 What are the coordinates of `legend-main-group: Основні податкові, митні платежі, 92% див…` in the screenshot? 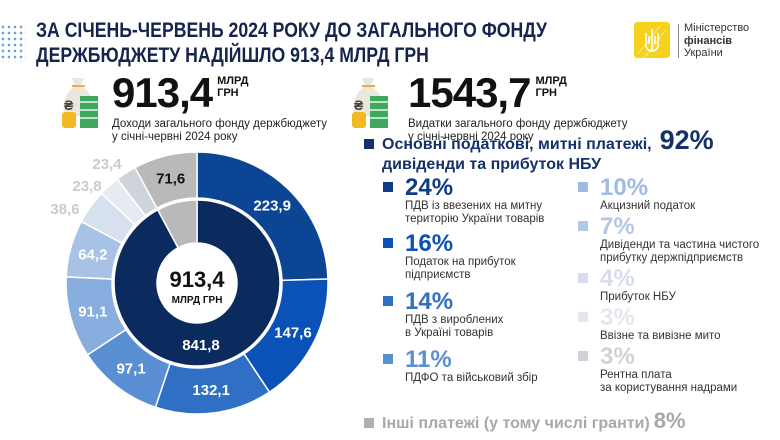 It's located at (539, 151).